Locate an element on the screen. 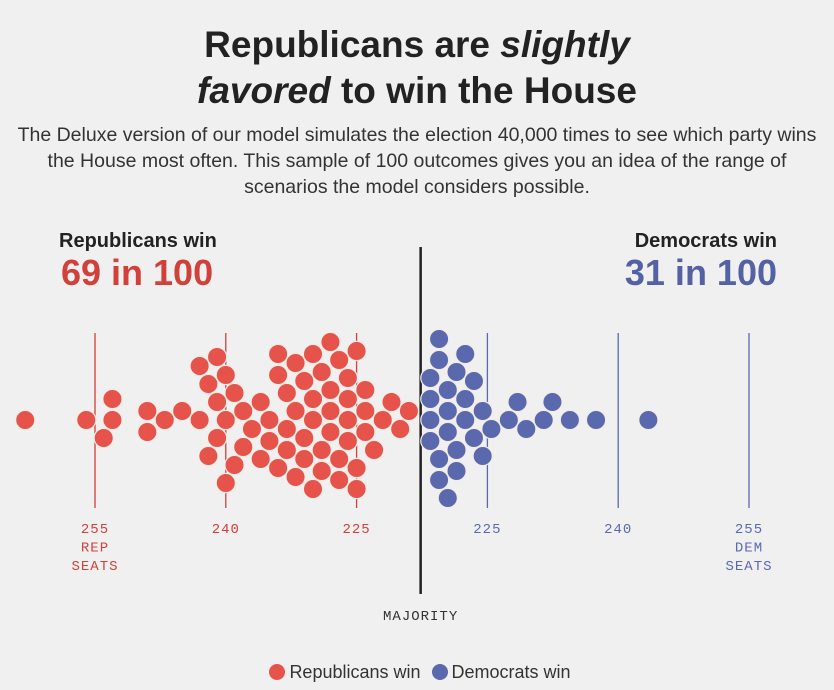  legend-rep-label: Republicans win is located at coordinates (355, 672).